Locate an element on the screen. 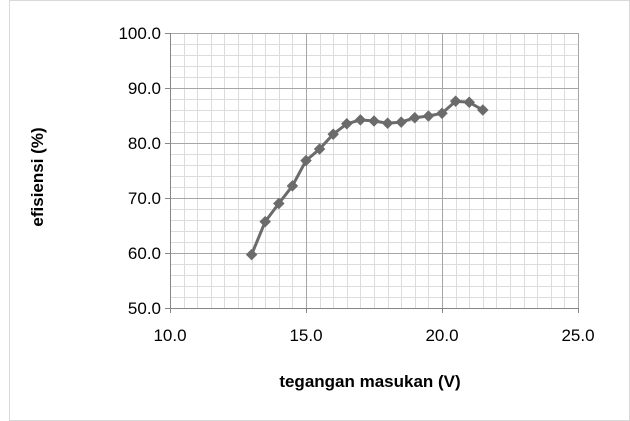  y-tick-labels: 50.0 60.0 70.0 80.0 90.0 100.0 is located at coordinates (139, 171).